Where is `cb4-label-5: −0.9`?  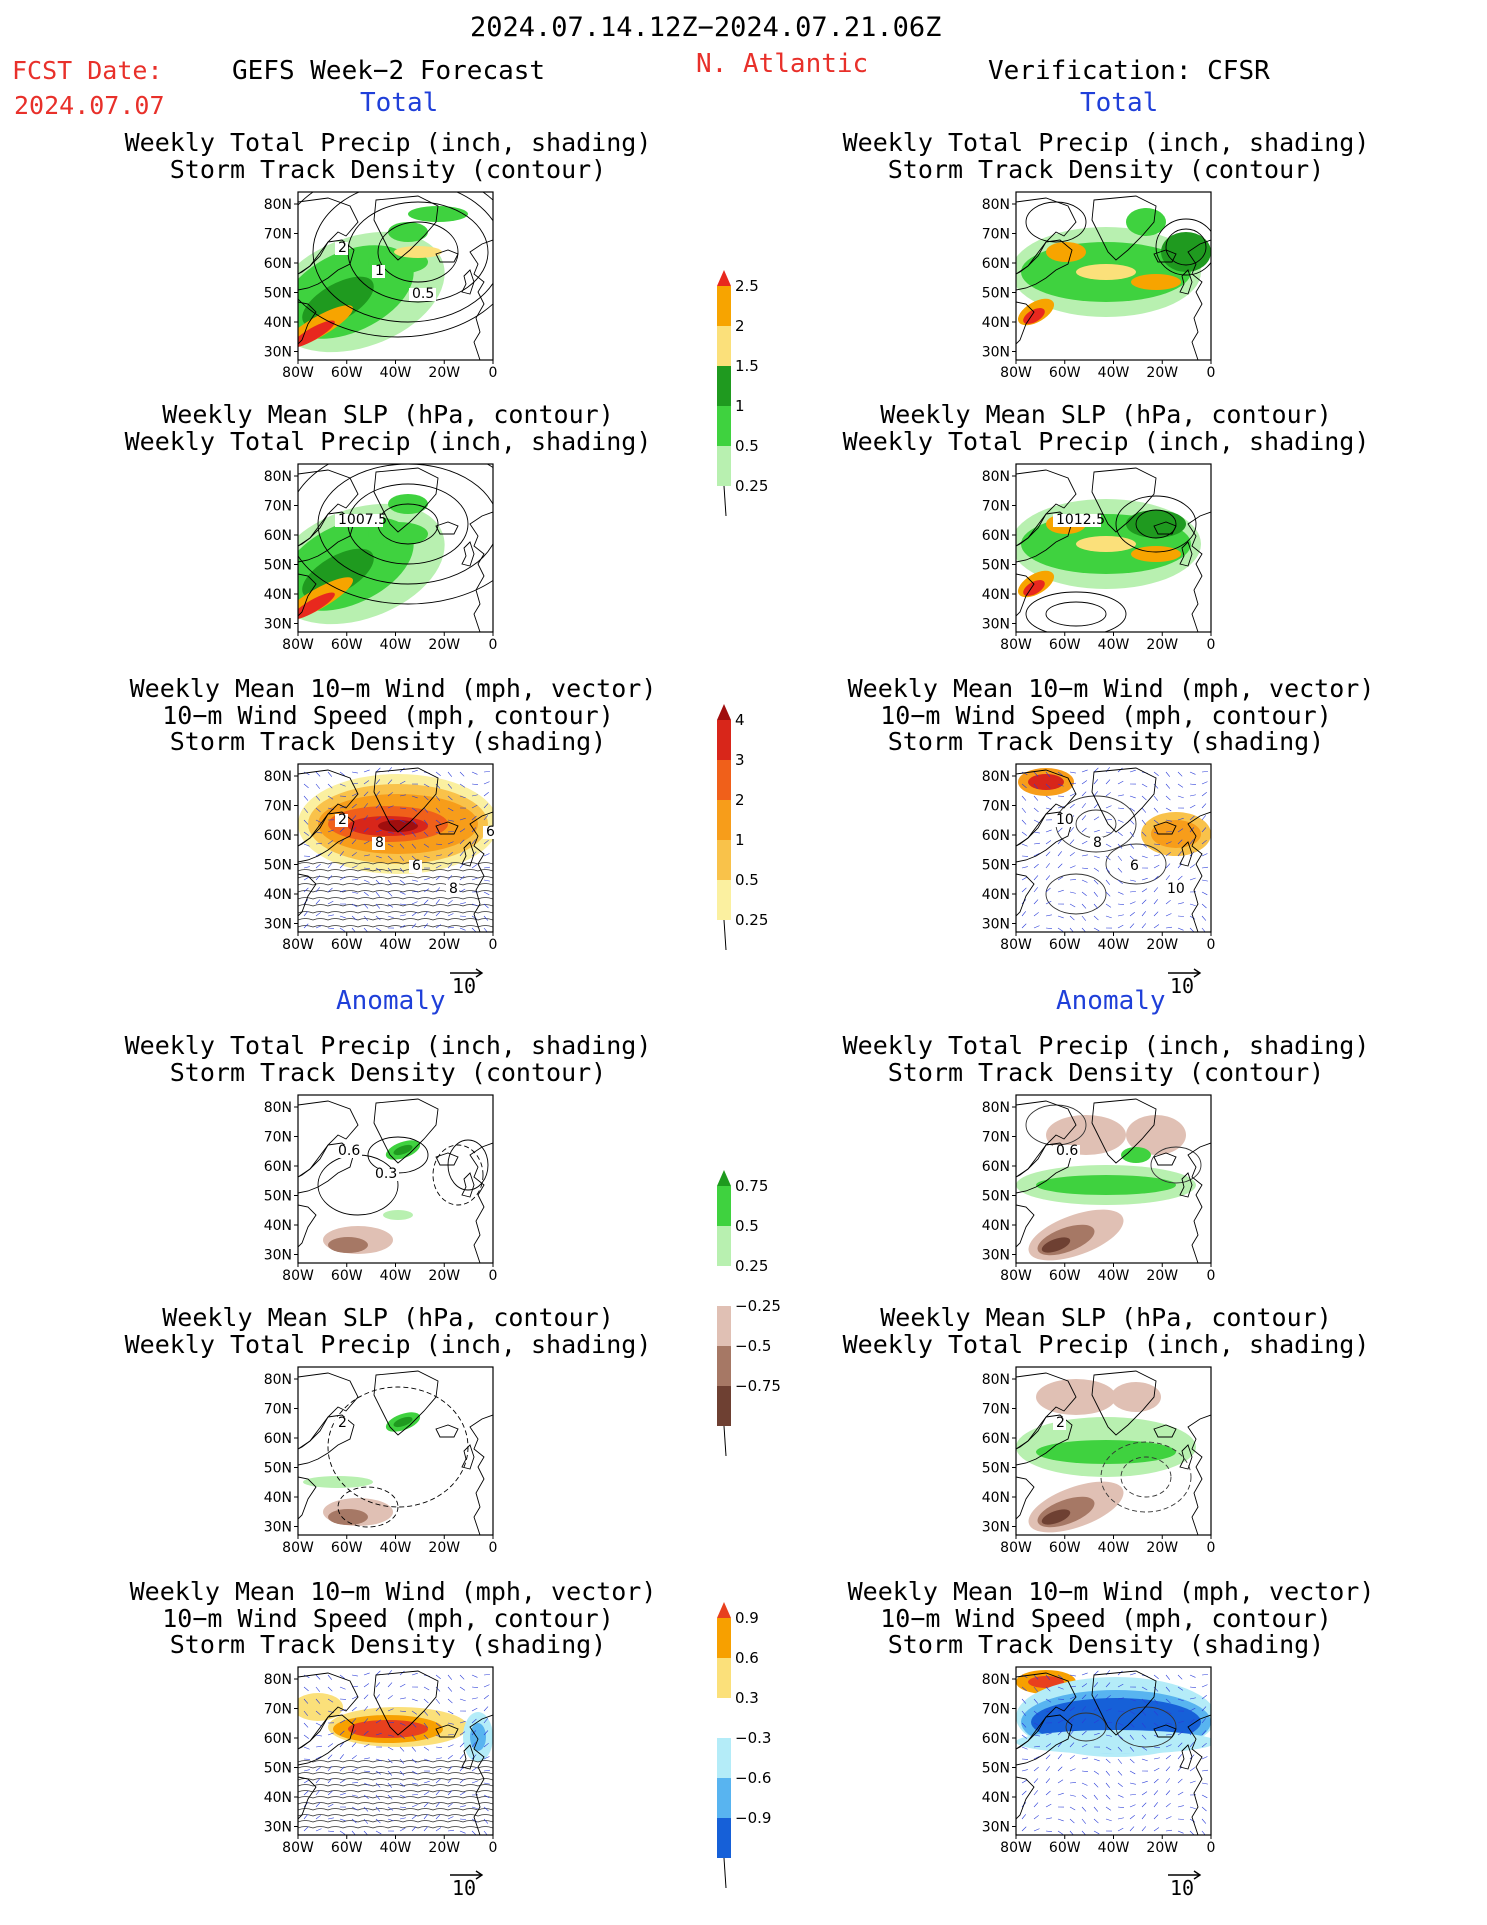
cb4-label-5: −0.9 is located at coordinates (753, 1818).